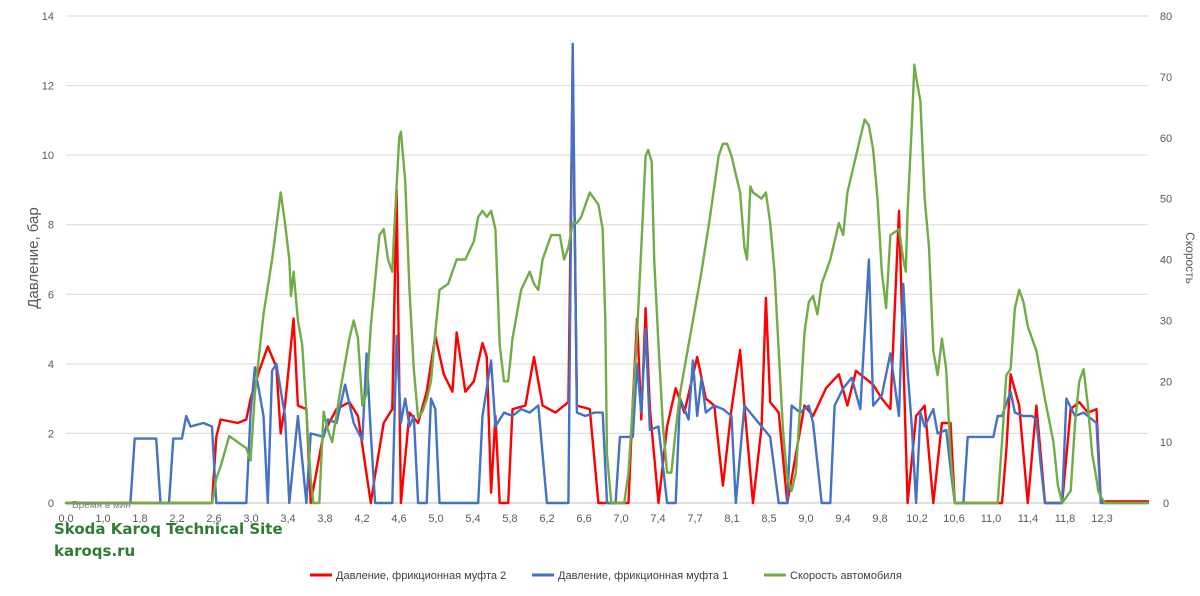 The width and height of the screenshot is (1200, 596). I want to click on x-tick-label: 11,0, so click(991, 519).